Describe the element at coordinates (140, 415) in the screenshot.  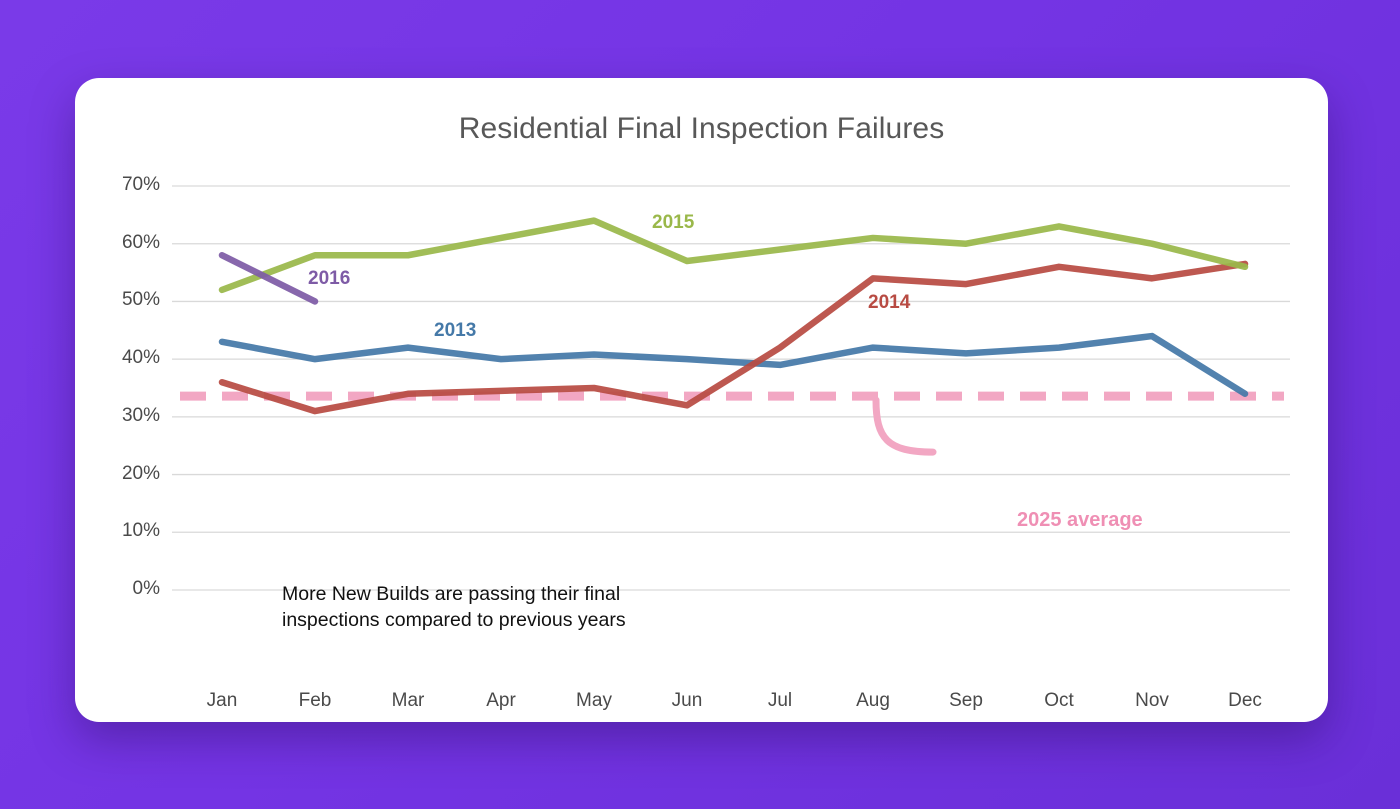
I see `y-axis-tick-label: 30%` at that location.